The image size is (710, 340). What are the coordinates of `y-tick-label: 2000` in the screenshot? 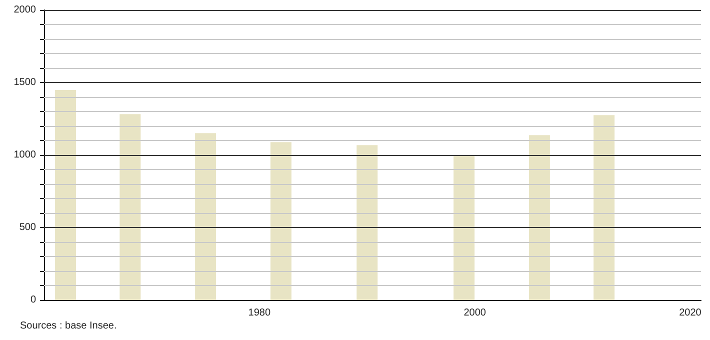 It's located at (25, 10).